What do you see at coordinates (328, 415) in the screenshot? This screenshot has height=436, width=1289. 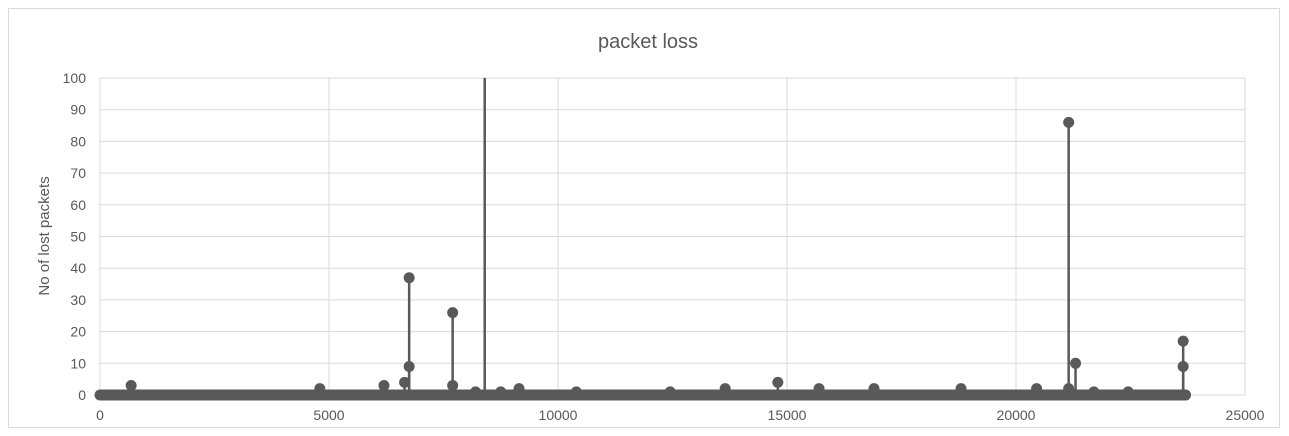 I see `x-tick-label: 5000` at bounding box center [328, 415].